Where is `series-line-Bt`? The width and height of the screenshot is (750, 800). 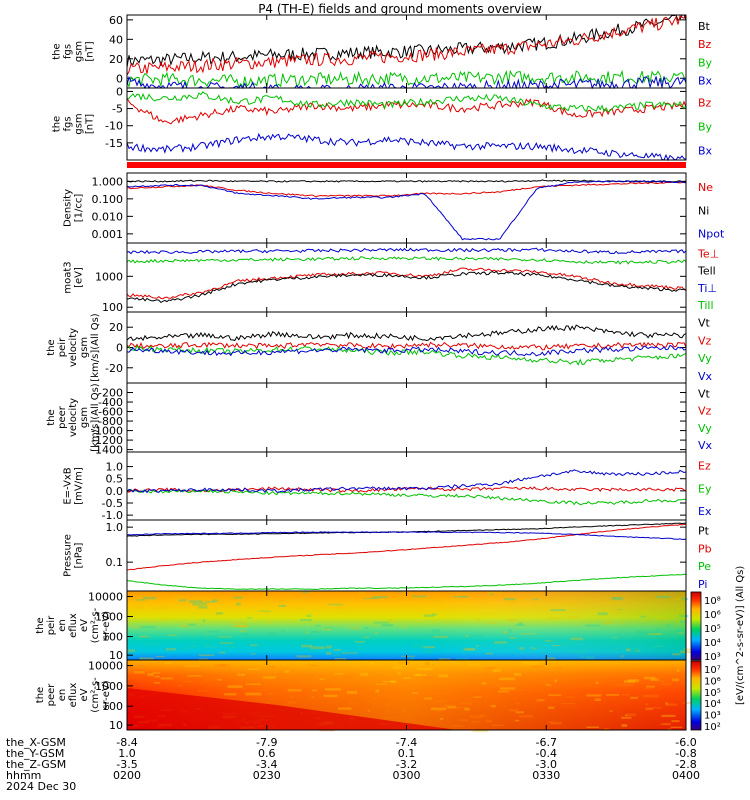 series-line-Bt is located at coordinates (406, 41).